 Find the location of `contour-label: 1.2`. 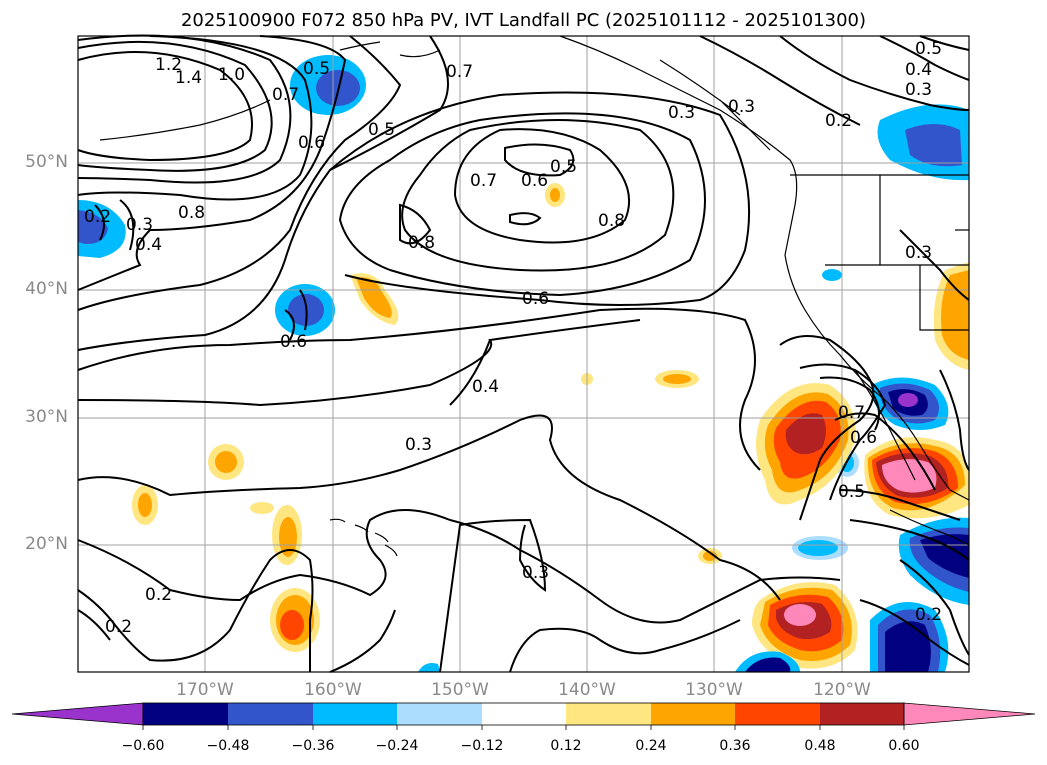

contour-label: 1.2 is located at coordinates (168, 65).